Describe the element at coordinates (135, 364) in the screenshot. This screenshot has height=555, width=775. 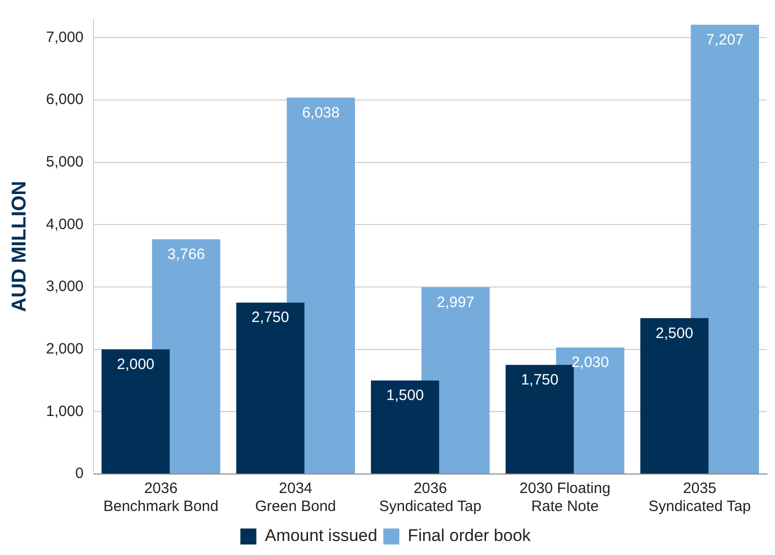
I see `data-label: 2,000` at that location.